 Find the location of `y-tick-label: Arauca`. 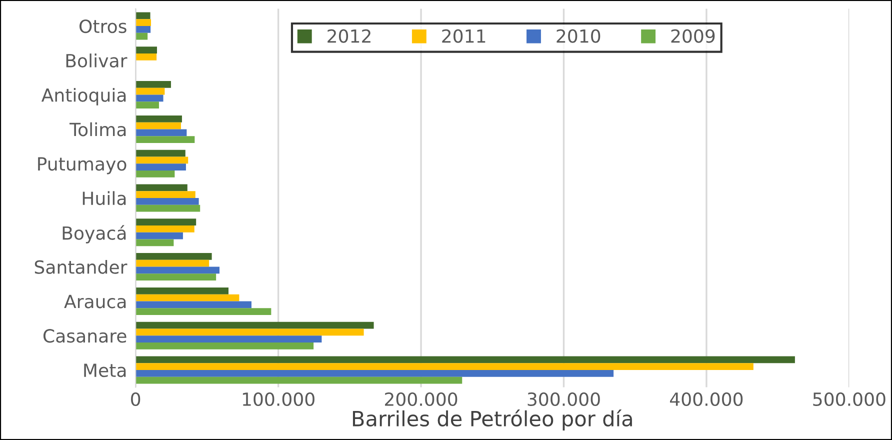

y-tick-label: Arauca is located at coordinates (95, 301).